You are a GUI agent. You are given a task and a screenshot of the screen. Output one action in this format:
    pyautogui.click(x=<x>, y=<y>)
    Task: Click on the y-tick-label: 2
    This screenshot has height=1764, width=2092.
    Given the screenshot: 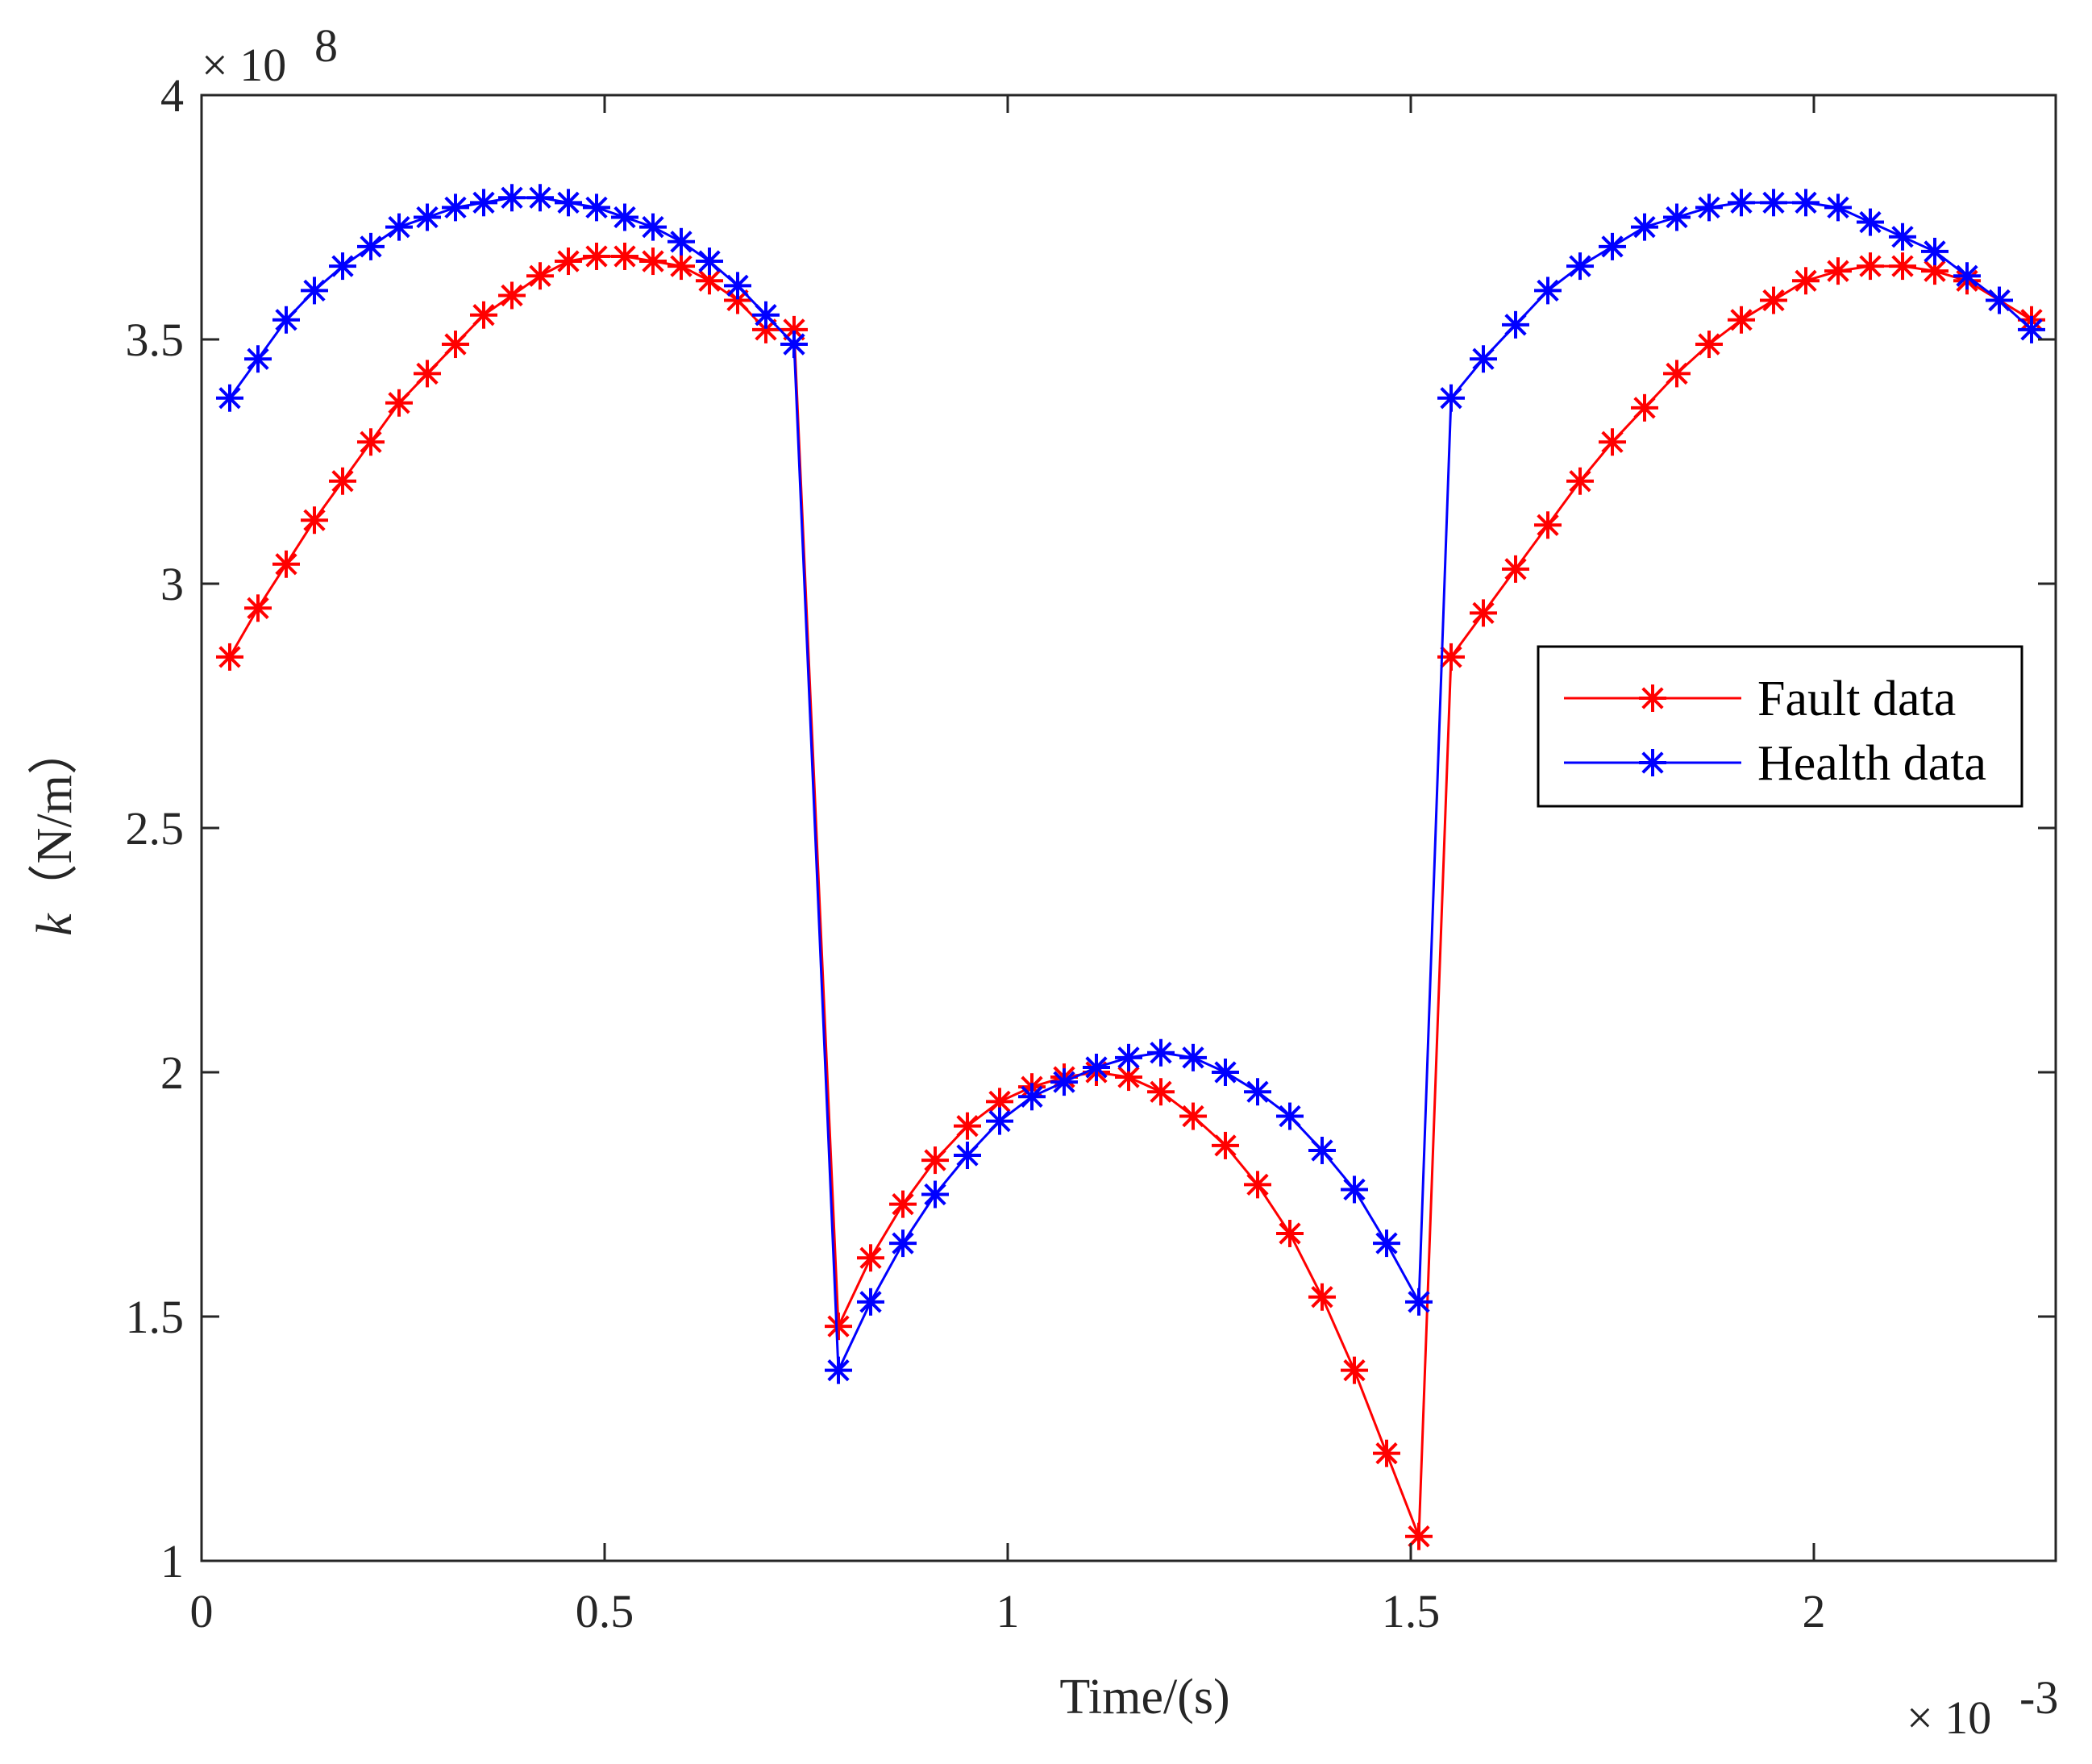 What is the action you would take?
    pyautogui.click(x=172, y=1072)
    